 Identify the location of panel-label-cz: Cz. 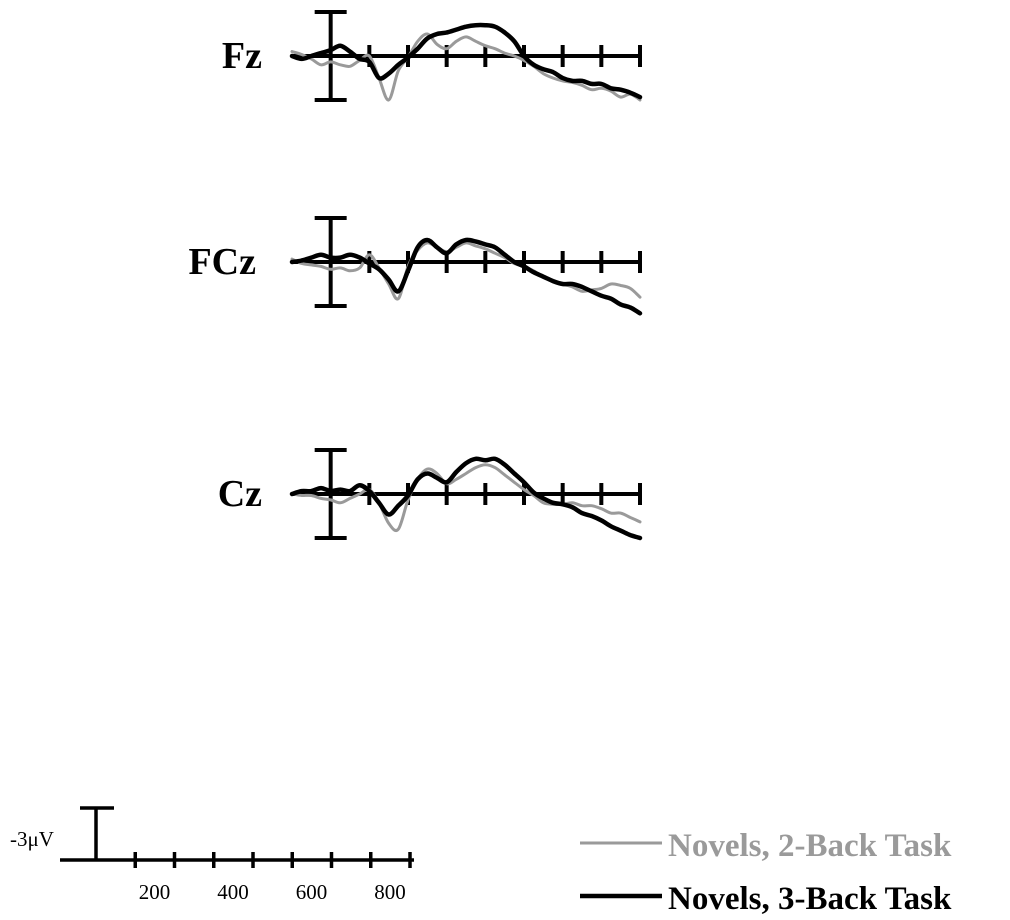
(240, 494).